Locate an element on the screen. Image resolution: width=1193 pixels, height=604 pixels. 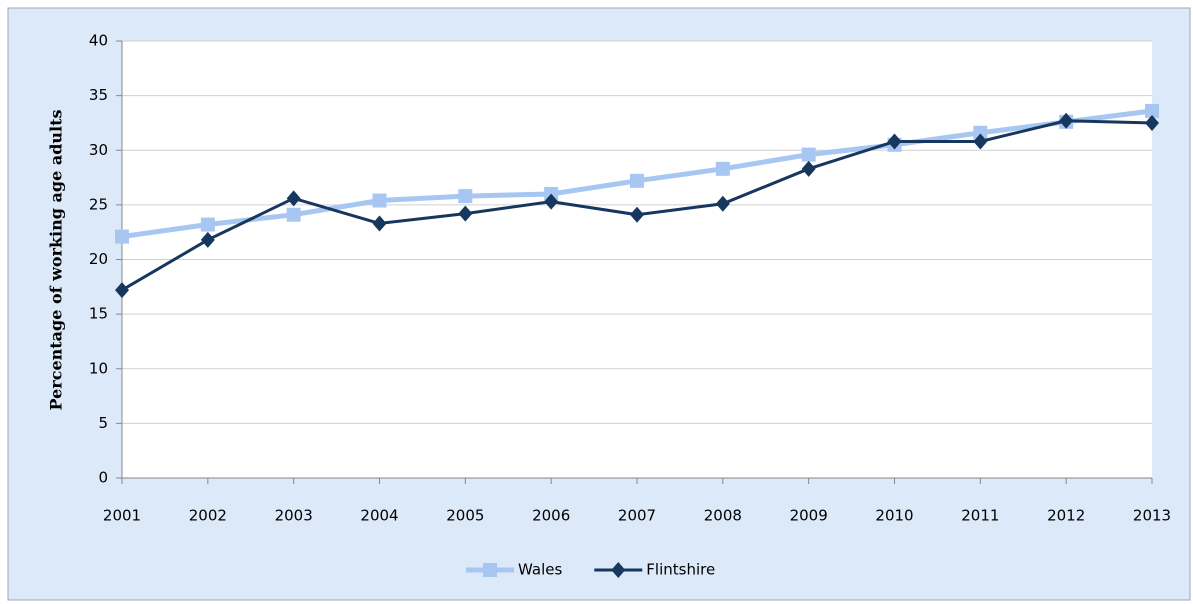
legend-label: Wales is located at coordinates (540, 570).